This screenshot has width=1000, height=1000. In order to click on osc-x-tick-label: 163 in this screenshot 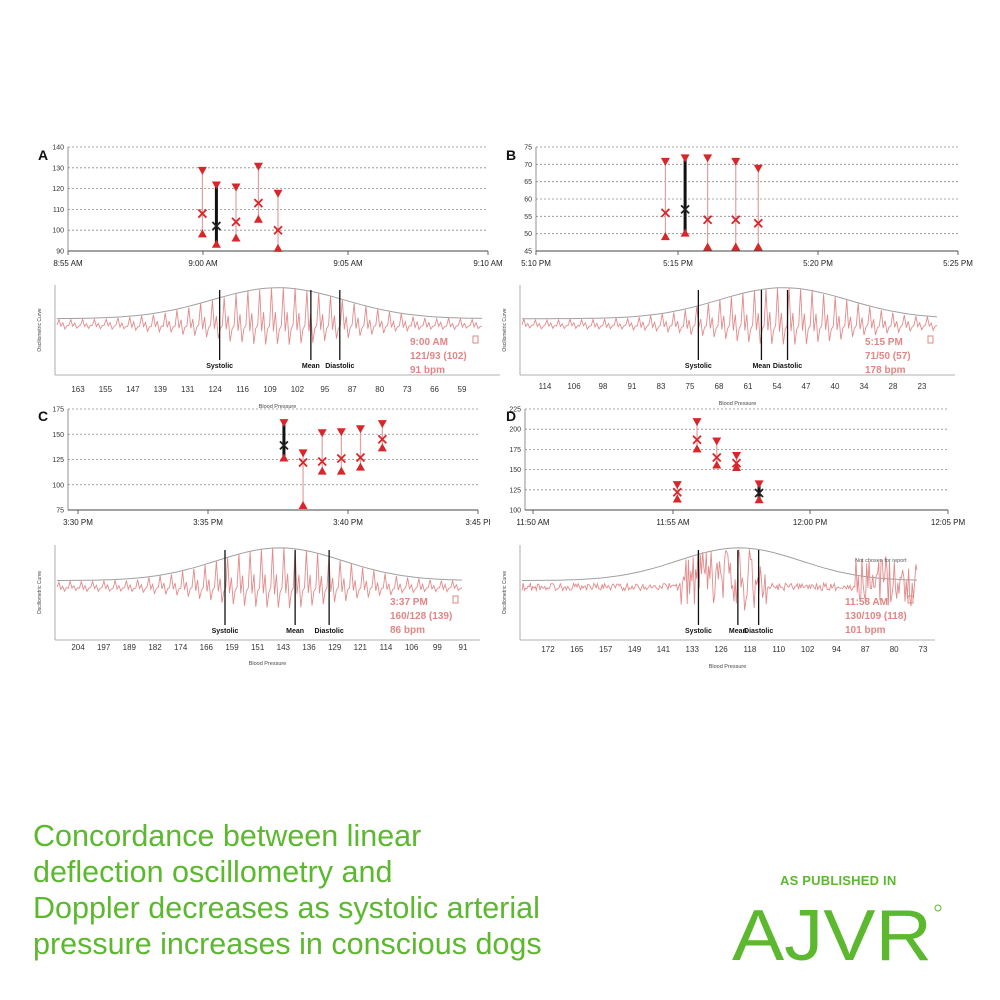, I will do `click(78, 389)`.